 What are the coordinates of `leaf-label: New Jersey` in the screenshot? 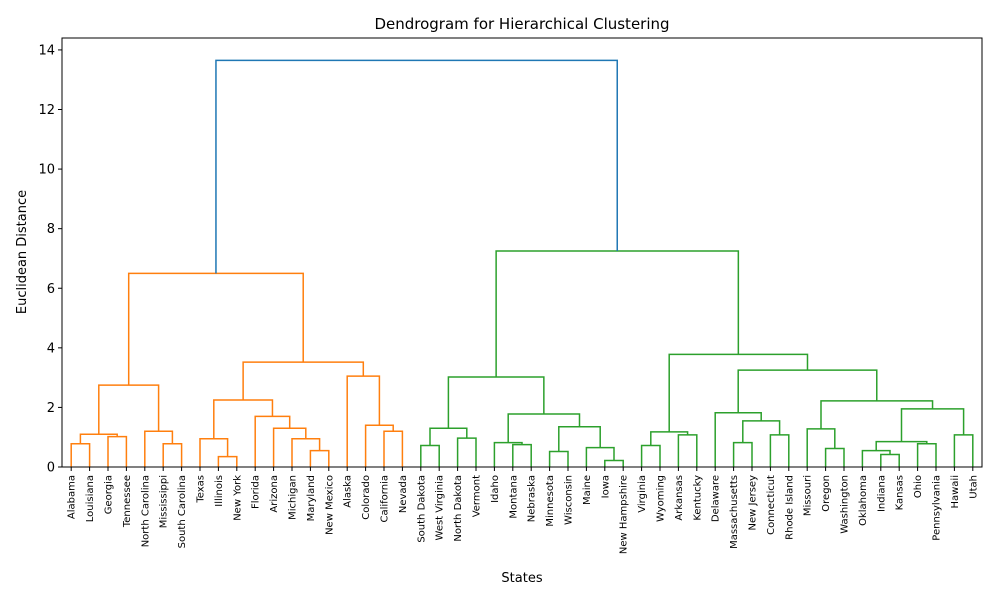 It's located at (753, 503).